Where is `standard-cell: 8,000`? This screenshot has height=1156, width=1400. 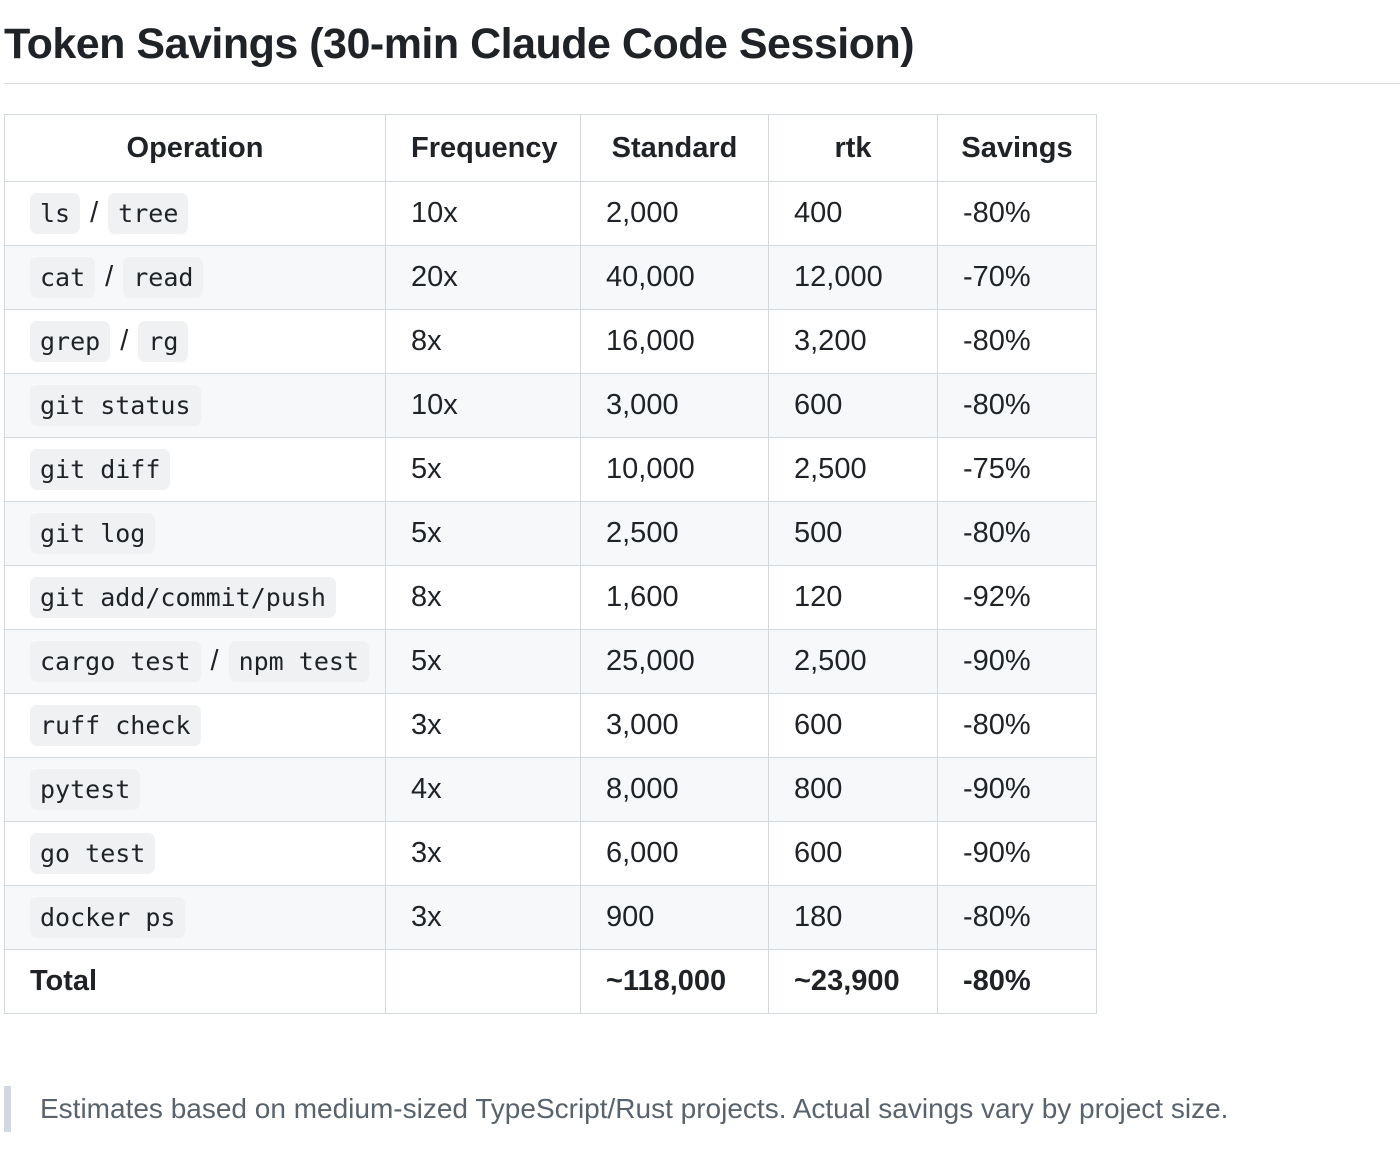 standard-cell: 8,000 is located at coordinates (674, 789).